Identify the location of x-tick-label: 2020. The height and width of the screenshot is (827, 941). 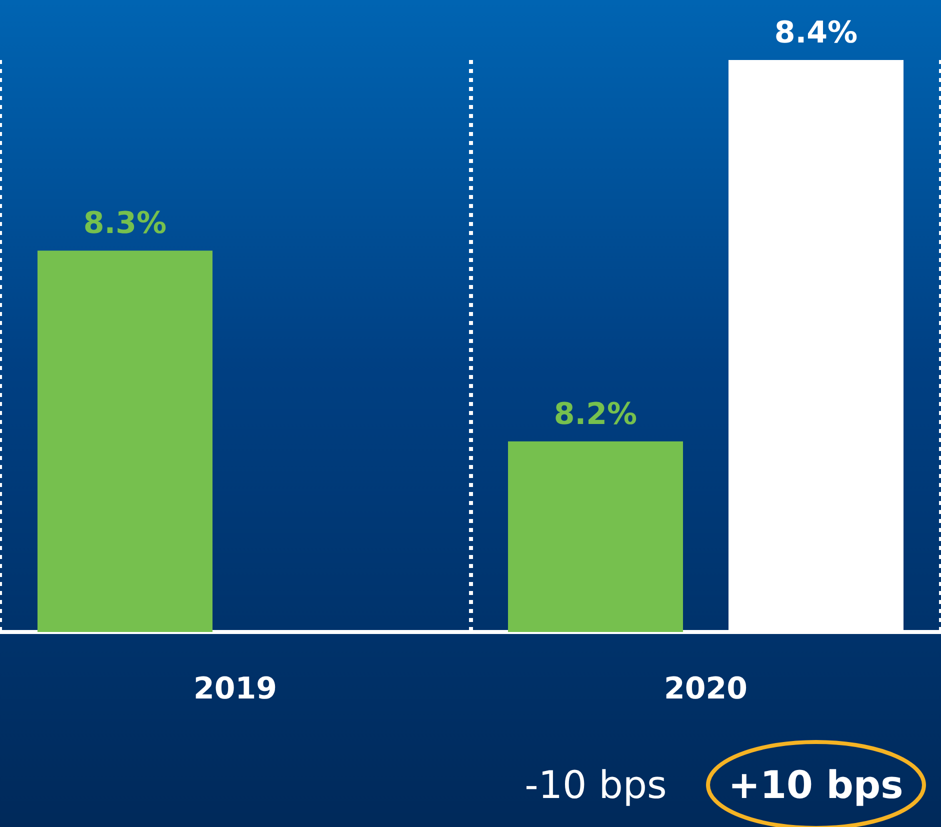
(706, 689).